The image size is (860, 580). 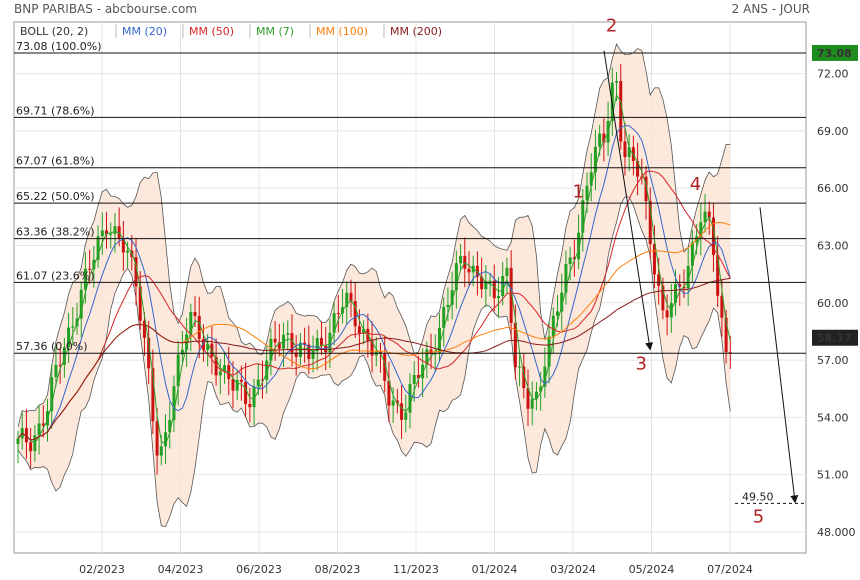 I want to click on wave-label-1: 1, so click(x=577, y=192).